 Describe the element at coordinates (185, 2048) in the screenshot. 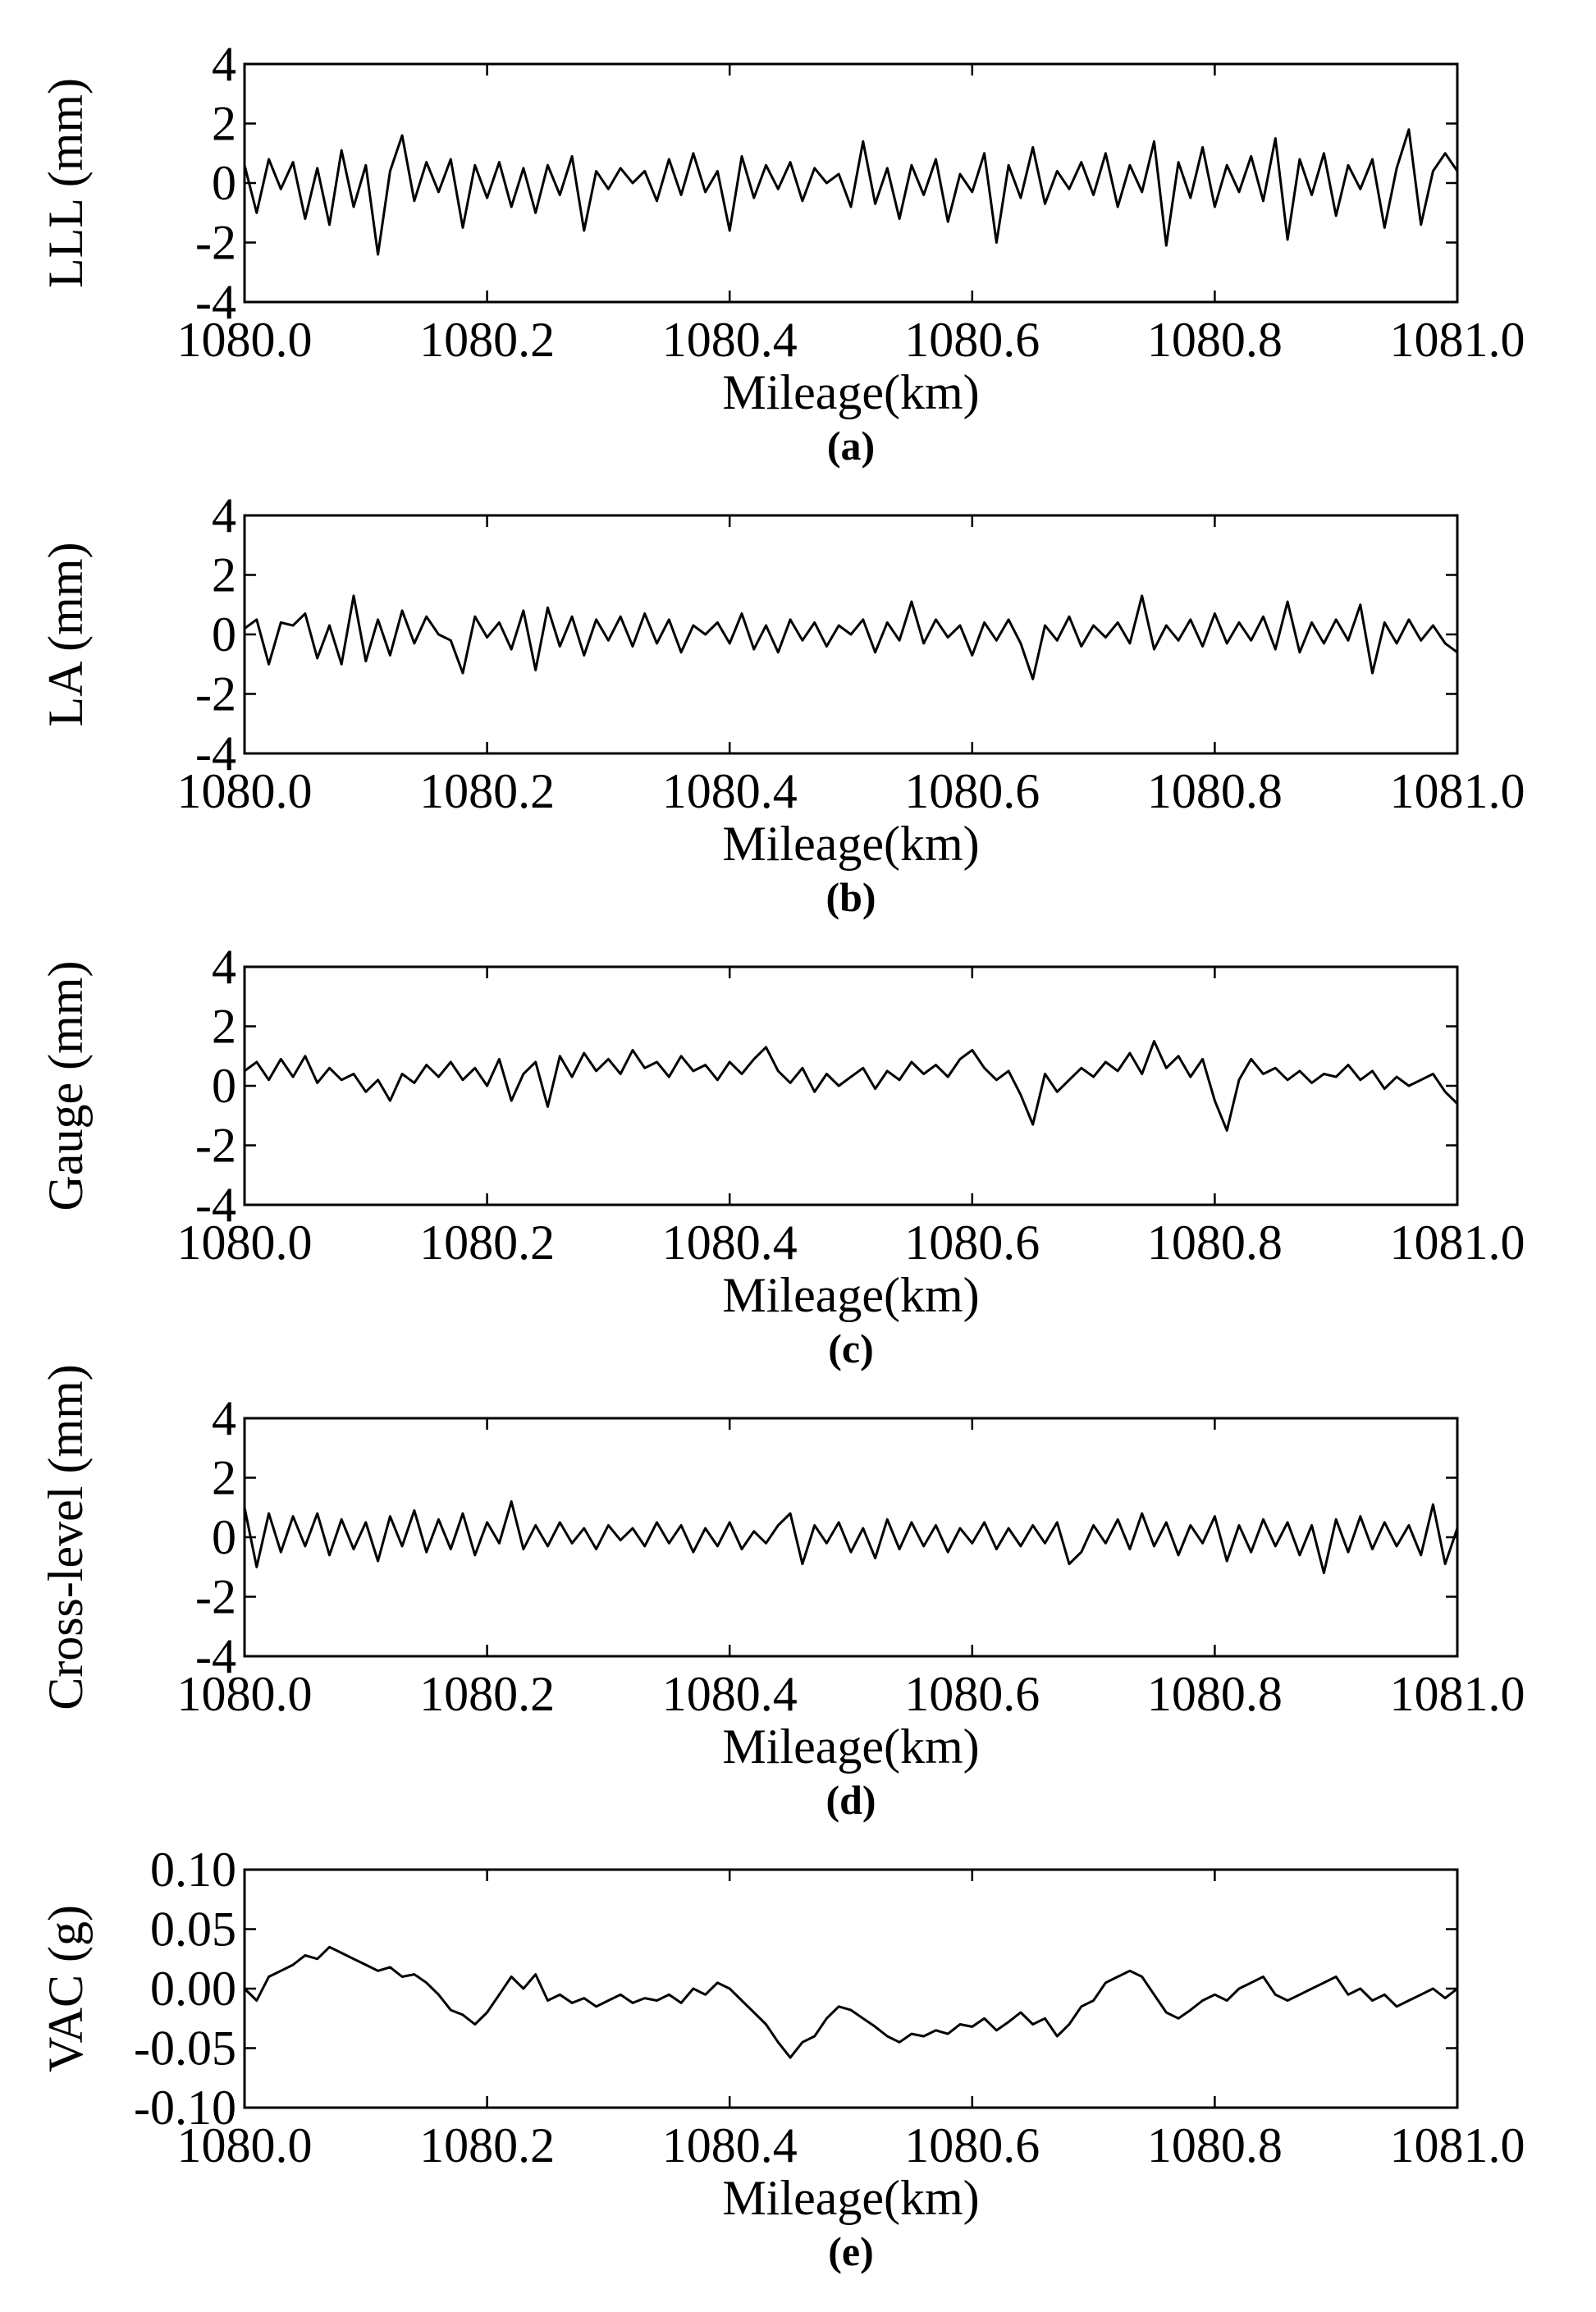

I see `y-tick-label: -0.05` at that location.